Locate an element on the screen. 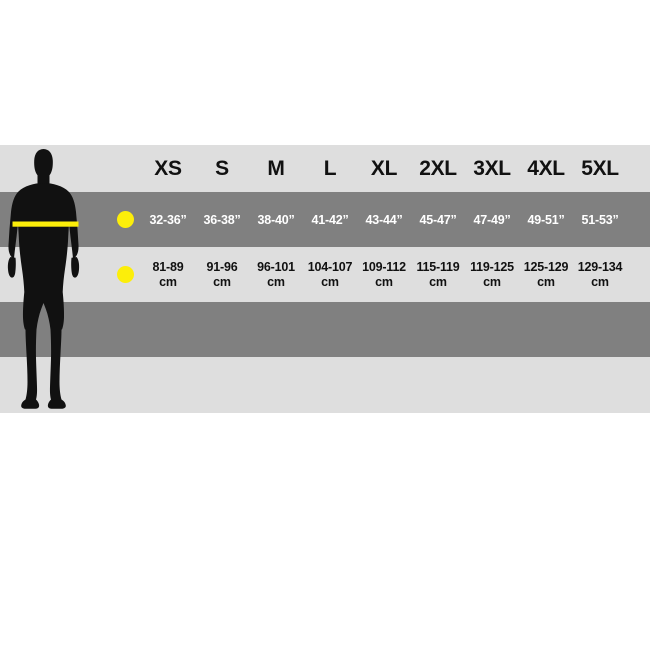 This screenshot has height=650, width=650. cell-cm-l-range: 104-107 is located at coordinates (330, 266).